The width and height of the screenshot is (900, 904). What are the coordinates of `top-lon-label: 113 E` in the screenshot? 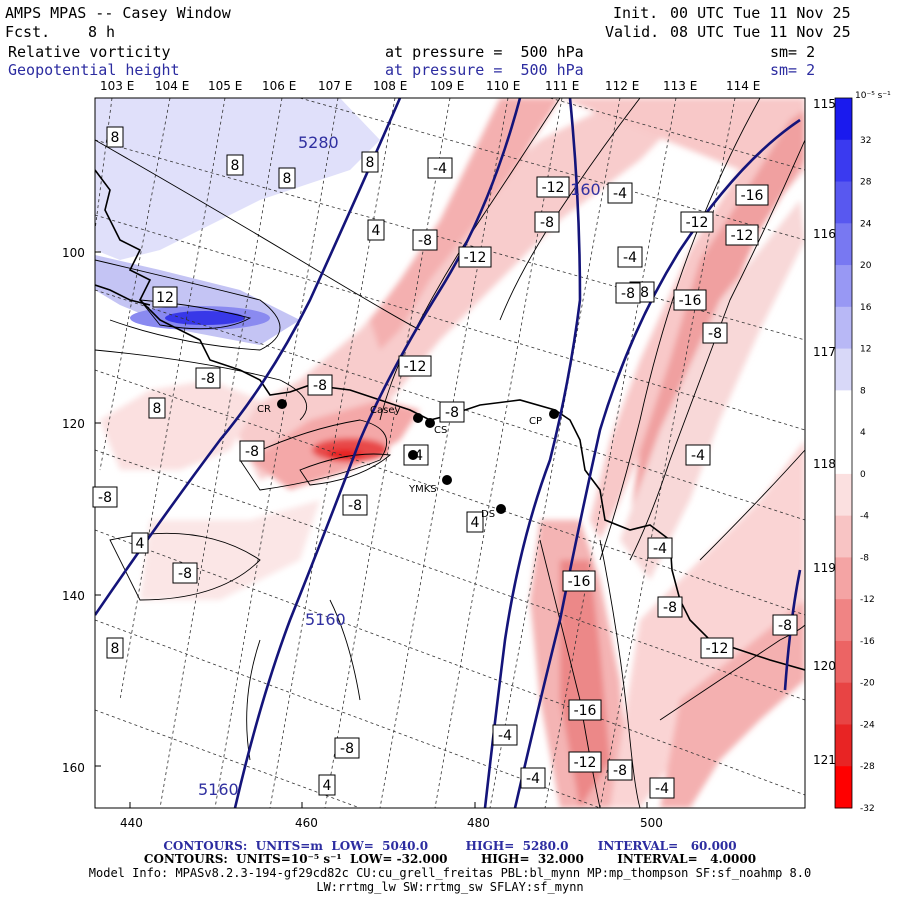 It's located at (680, 86).